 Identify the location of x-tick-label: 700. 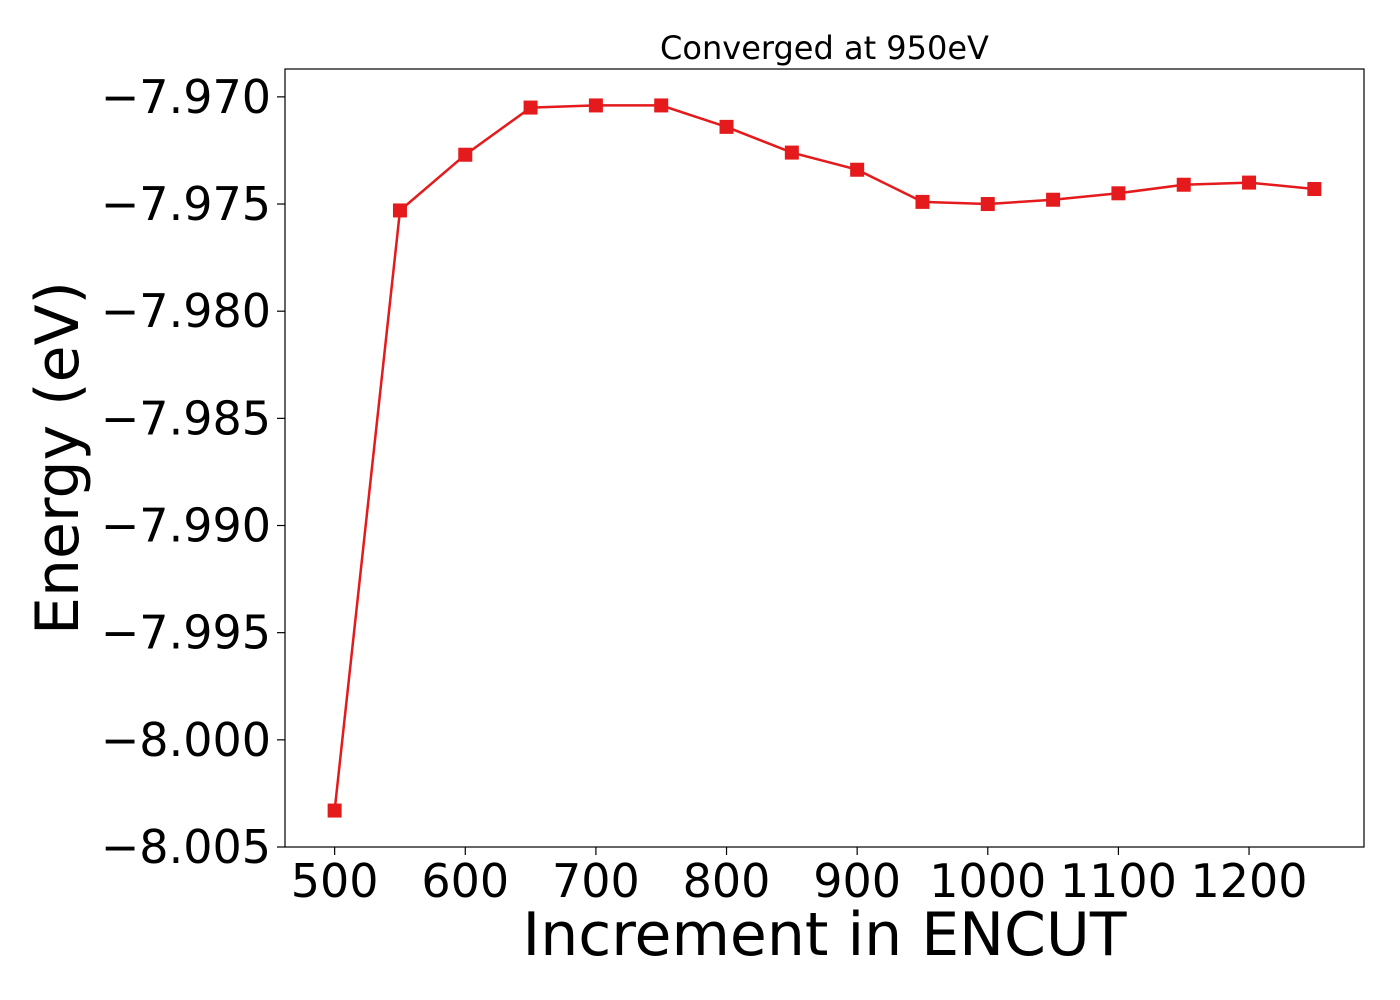
(596, 881).